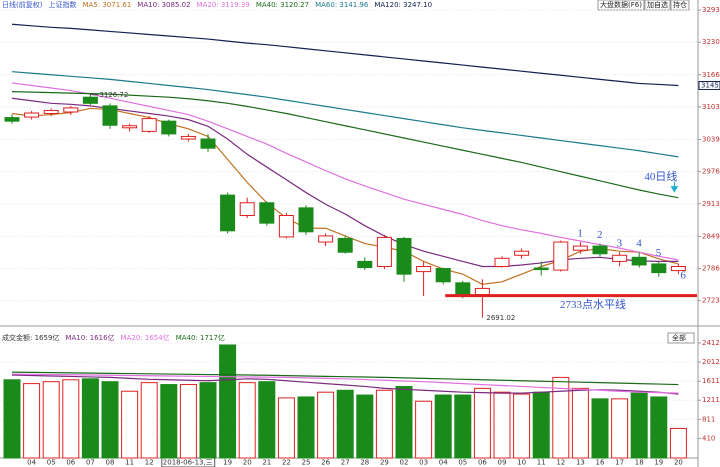 The image size is (720, 467). Describe the element at coordinates (711, 236) in the screenshot. I see `y-tick-label: 2849` at that location.